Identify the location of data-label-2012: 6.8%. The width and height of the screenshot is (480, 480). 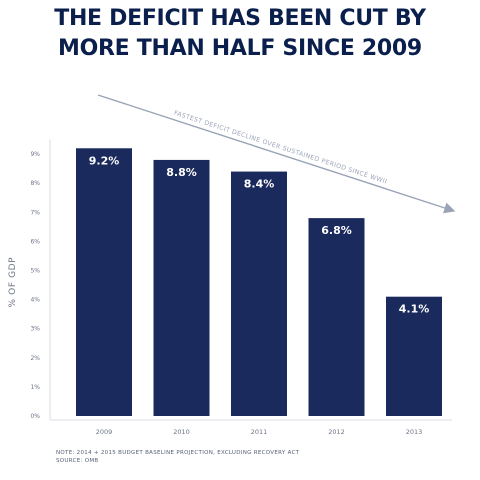
(336, 230).